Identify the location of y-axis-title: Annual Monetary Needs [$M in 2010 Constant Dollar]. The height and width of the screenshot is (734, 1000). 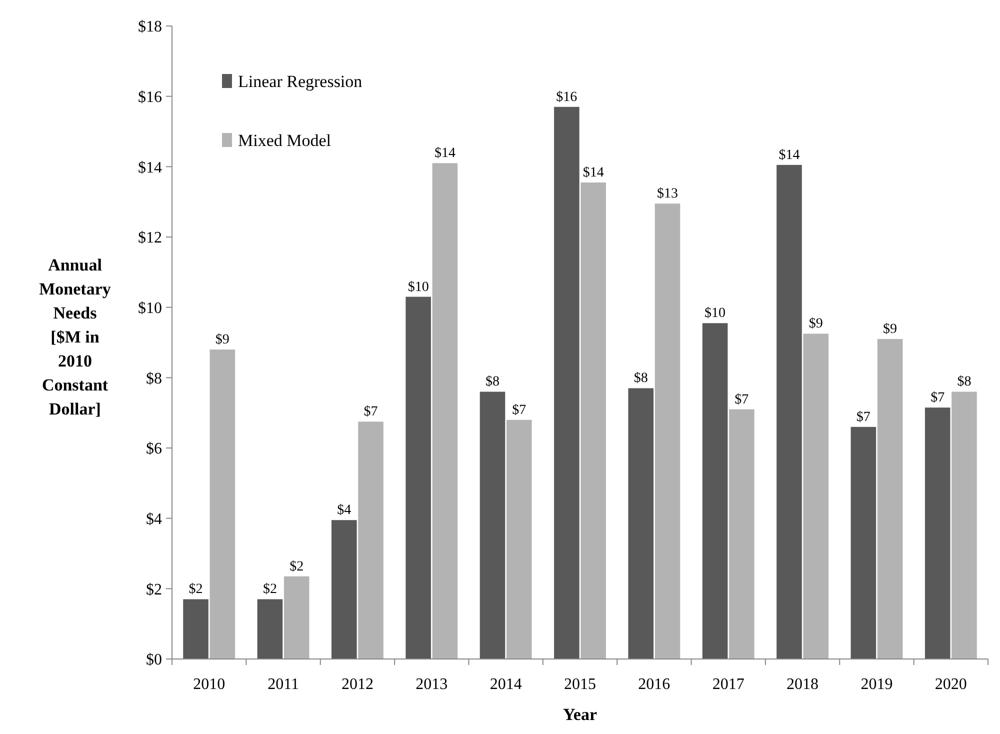
(75, 337).